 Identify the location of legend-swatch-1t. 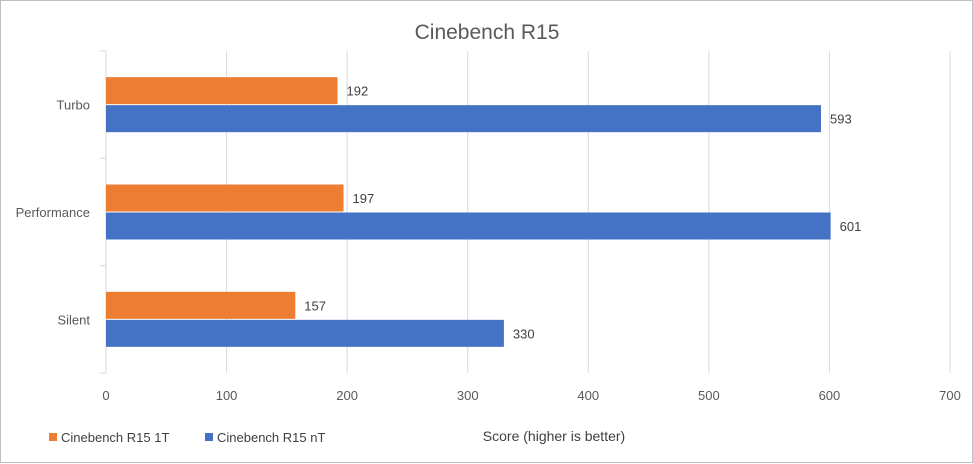
(53, 437).